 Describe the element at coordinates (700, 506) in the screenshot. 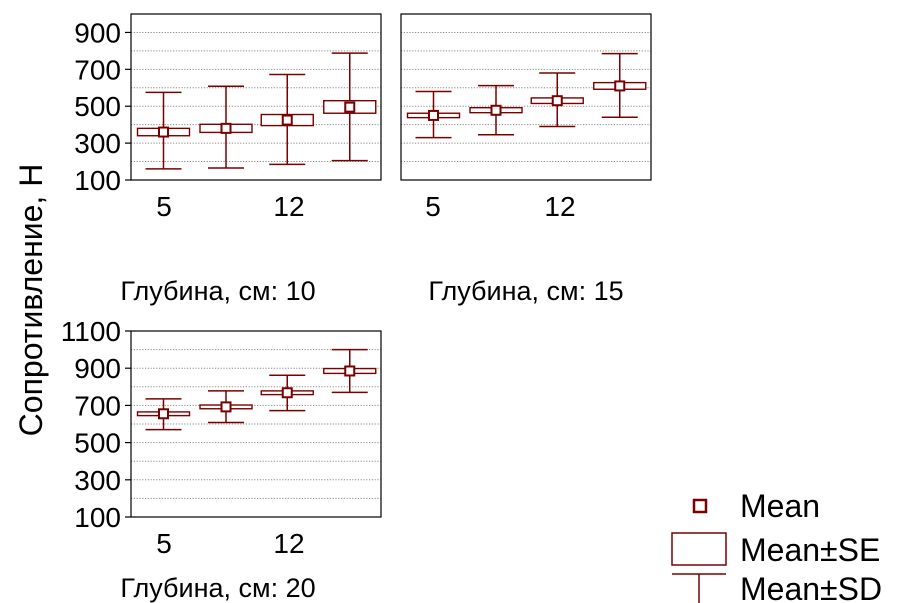

I see `legend-mean-marker` at that location.